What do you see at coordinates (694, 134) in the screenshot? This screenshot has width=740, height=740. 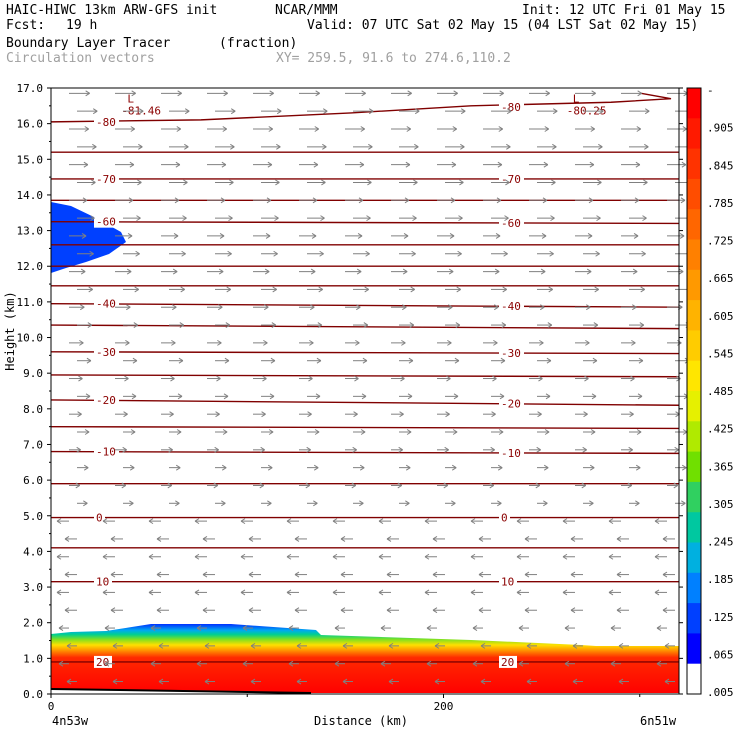 I see `colorbar-cell` at bounding box center [694, 134].